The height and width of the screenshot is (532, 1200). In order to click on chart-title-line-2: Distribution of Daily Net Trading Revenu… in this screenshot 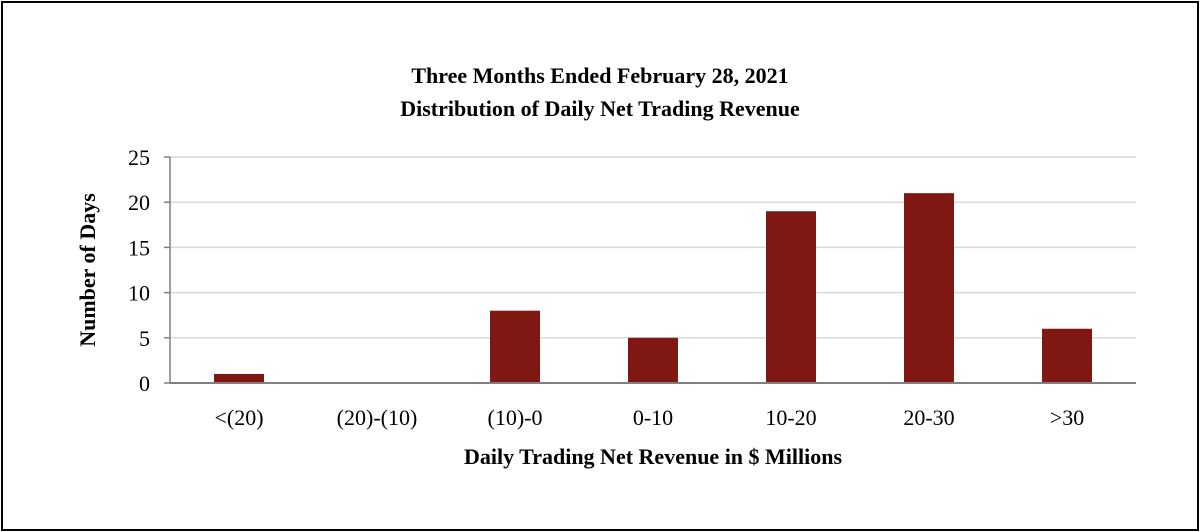, I will do `click(600, 108)`.